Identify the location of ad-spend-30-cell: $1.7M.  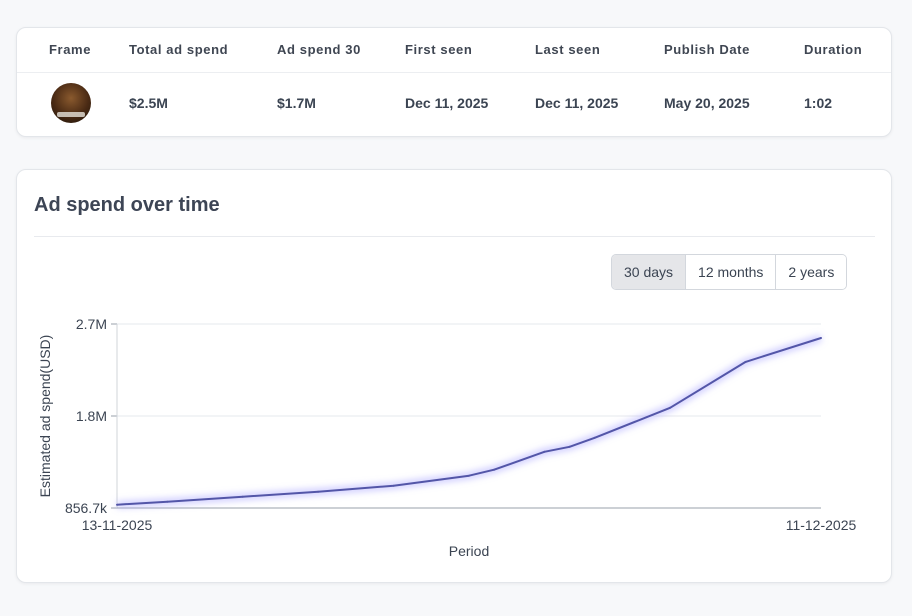
(296, 103).